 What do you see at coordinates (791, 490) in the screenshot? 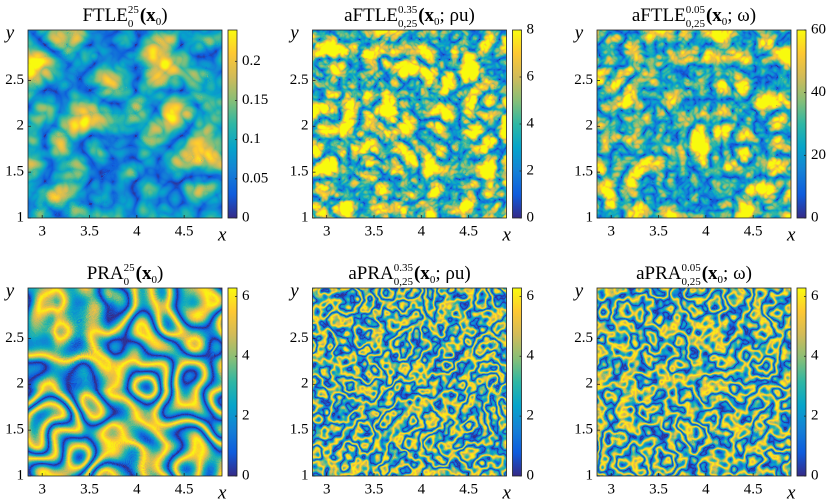
I see `x-axis-label: x` at bounding box center [791, 490].